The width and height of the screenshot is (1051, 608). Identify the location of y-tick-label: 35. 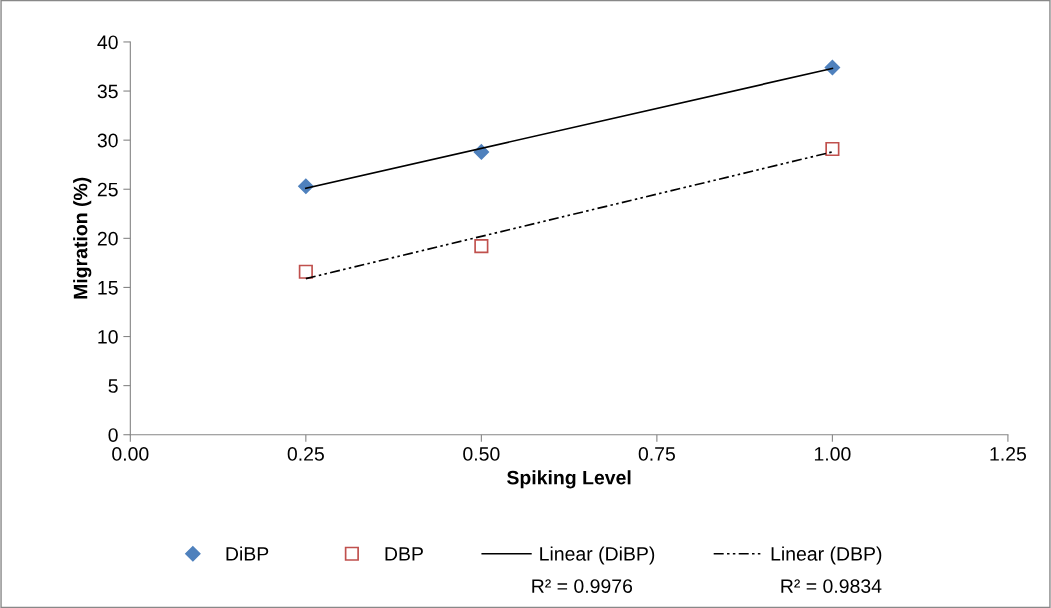
(107, 91).